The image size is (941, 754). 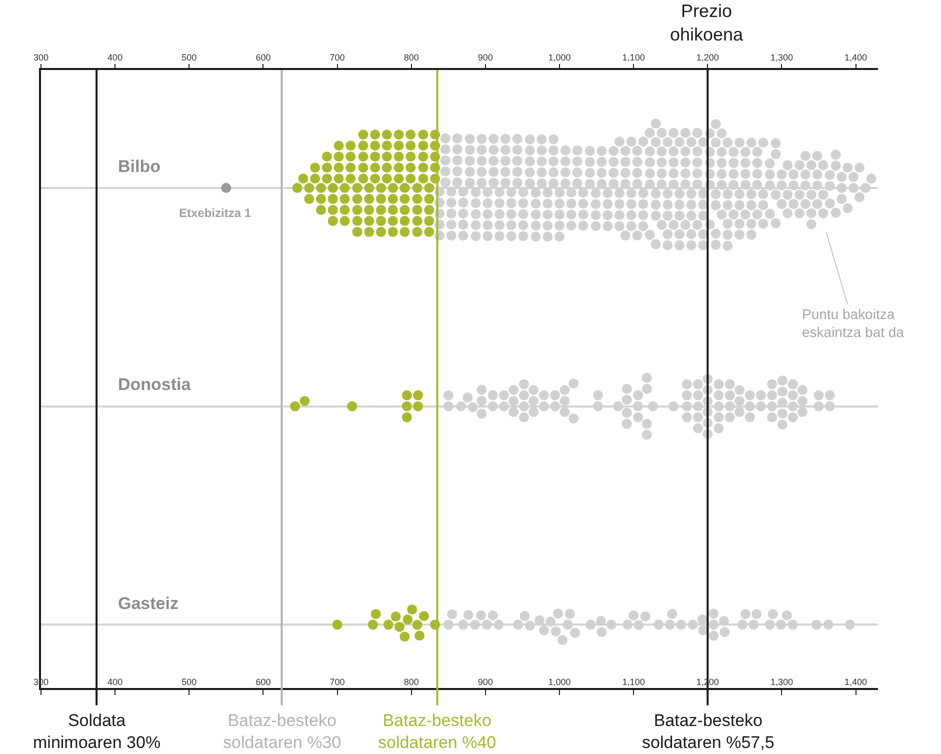 What do you see at coordinates (189, 682) in the screenshot?
I see `x-tick-label: 500` at bounding box center [189, 682].